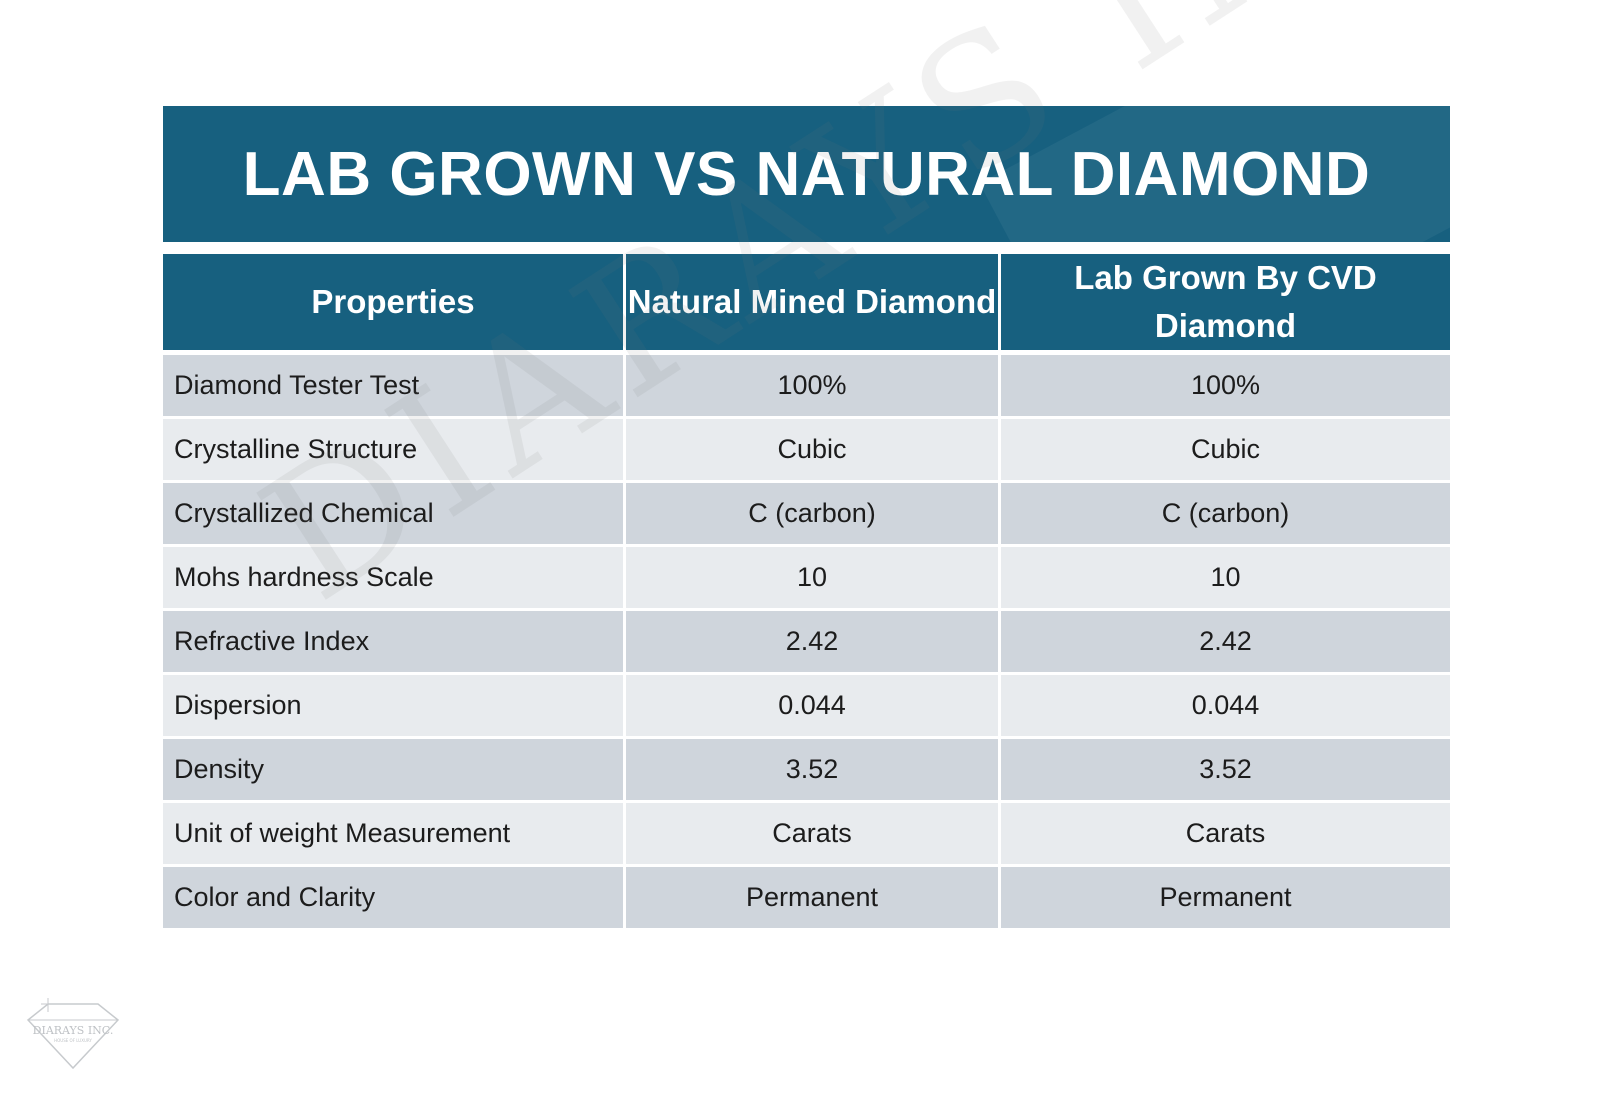 The width and height of the screenshot is (1600, 1096). I want to click on header-lab-grown-cvd-diamond: Lab Grown By CVD Diamond, so click(1225, 304).